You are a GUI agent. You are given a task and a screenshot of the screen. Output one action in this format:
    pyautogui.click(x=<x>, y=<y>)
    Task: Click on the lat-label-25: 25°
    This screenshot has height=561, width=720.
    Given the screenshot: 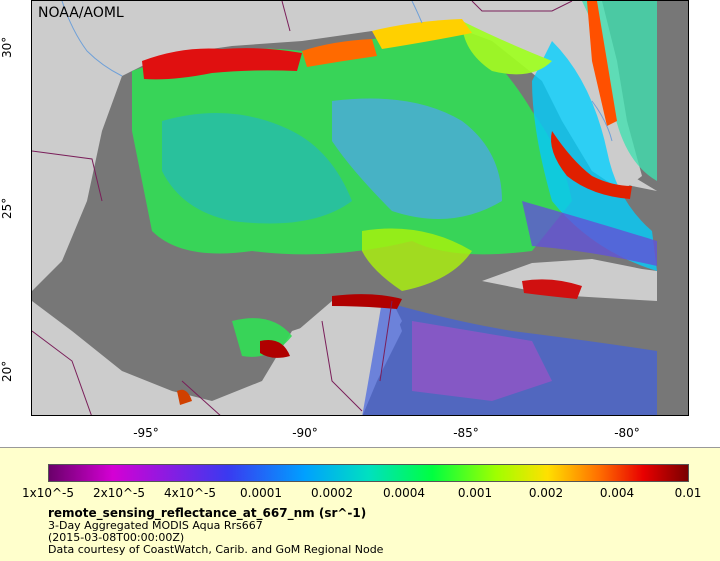 What is the action you would take?
    pyautogui.click(x=7, y=208)
    